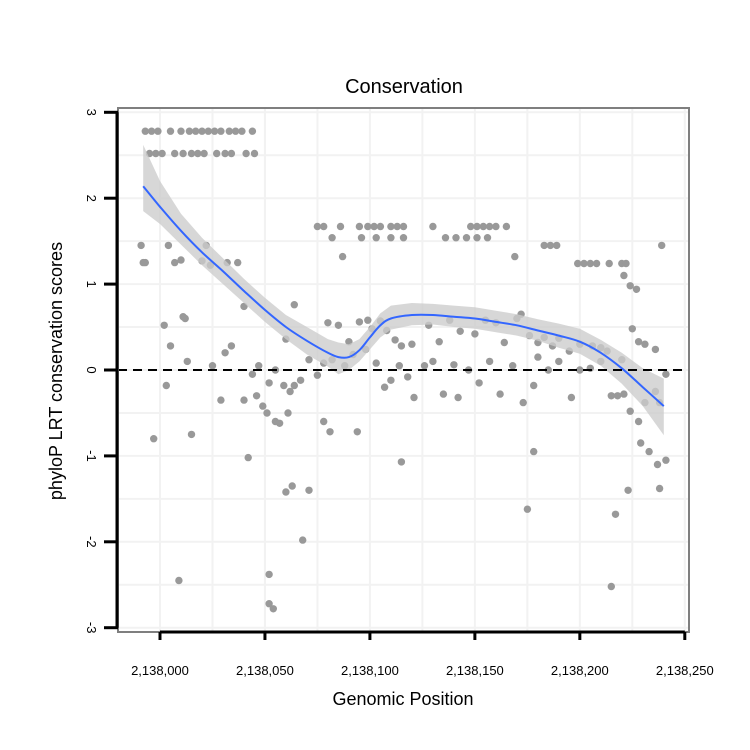 This screenshot has height=750, width=750. I want to click on x-tick-label: 2,138,100, so click(370, 670).